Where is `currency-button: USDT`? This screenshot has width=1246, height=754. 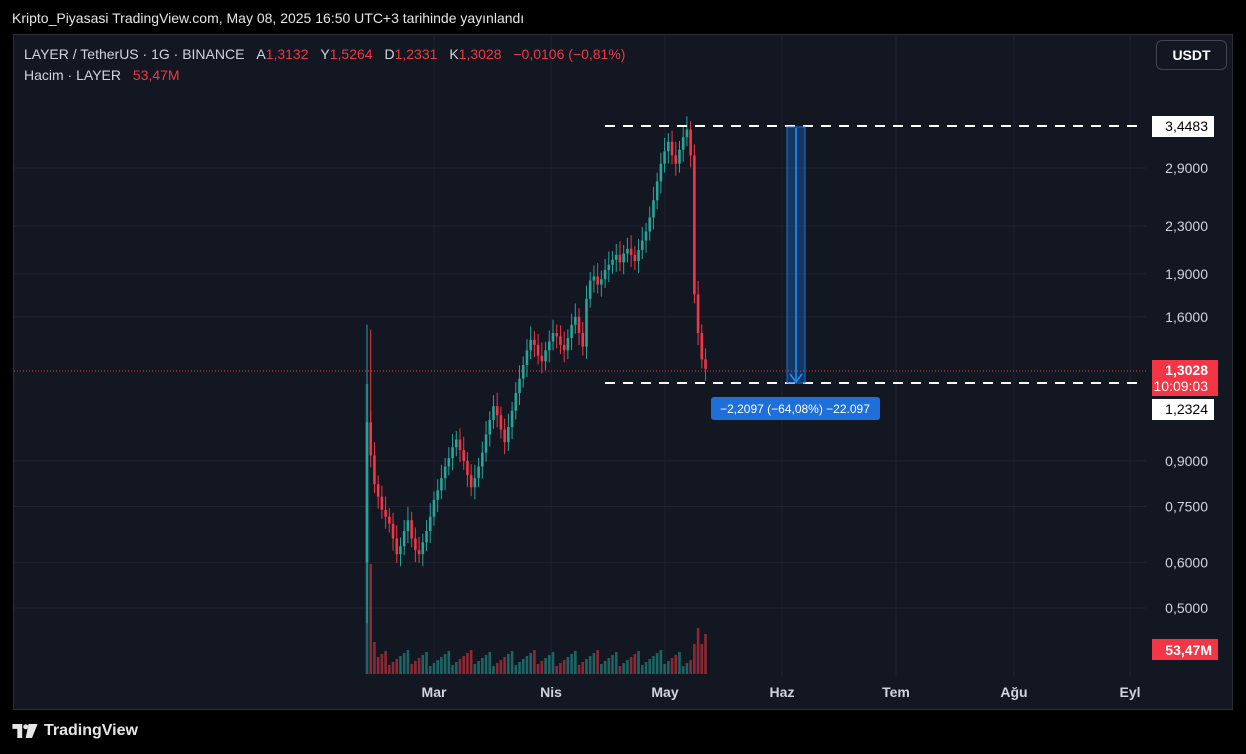 currency-button: USDT is located at coordinates (1191, 55).